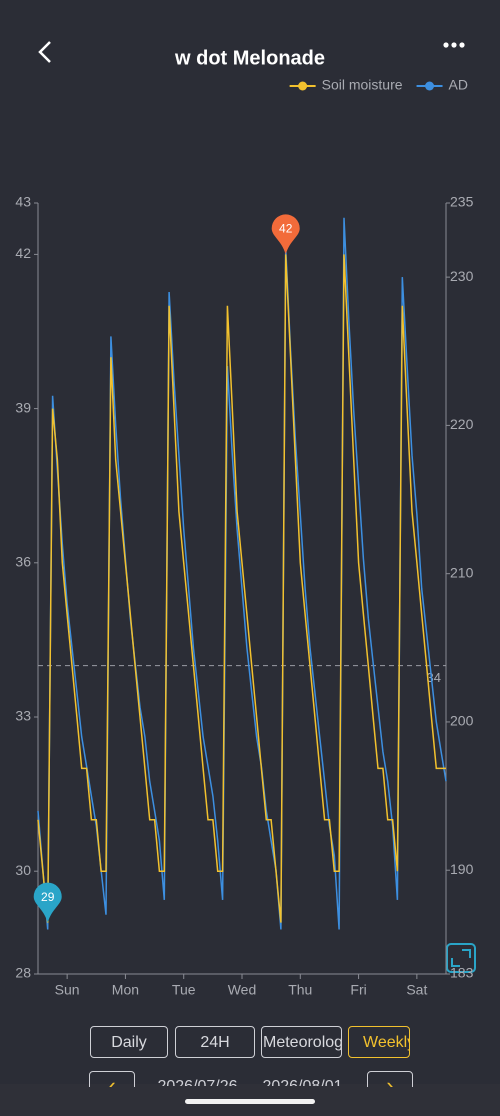 The height and width of the screenshot is (1116, 500). What do you see at coordinates (23, 202) in the screenshot?
I see `y-tick-label: 43` at bounding box center [23, 202].